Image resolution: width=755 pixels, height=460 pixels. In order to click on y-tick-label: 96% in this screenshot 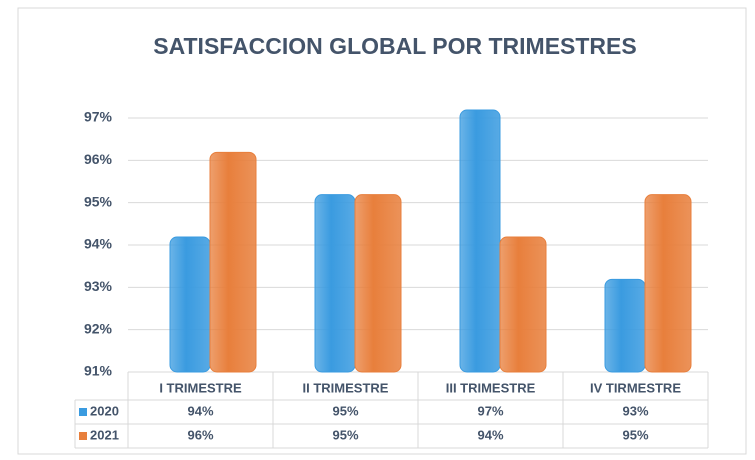, I will do `click(98, 159)`.